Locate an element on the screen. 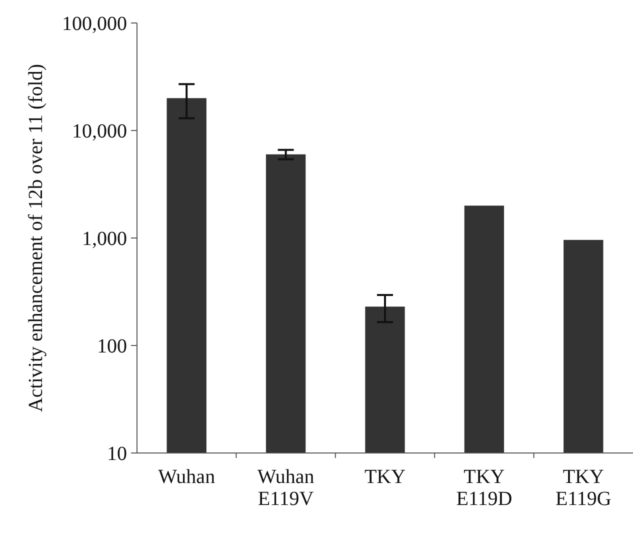  x-tick-label: TKY E119G is located at coordinates (583, 488).